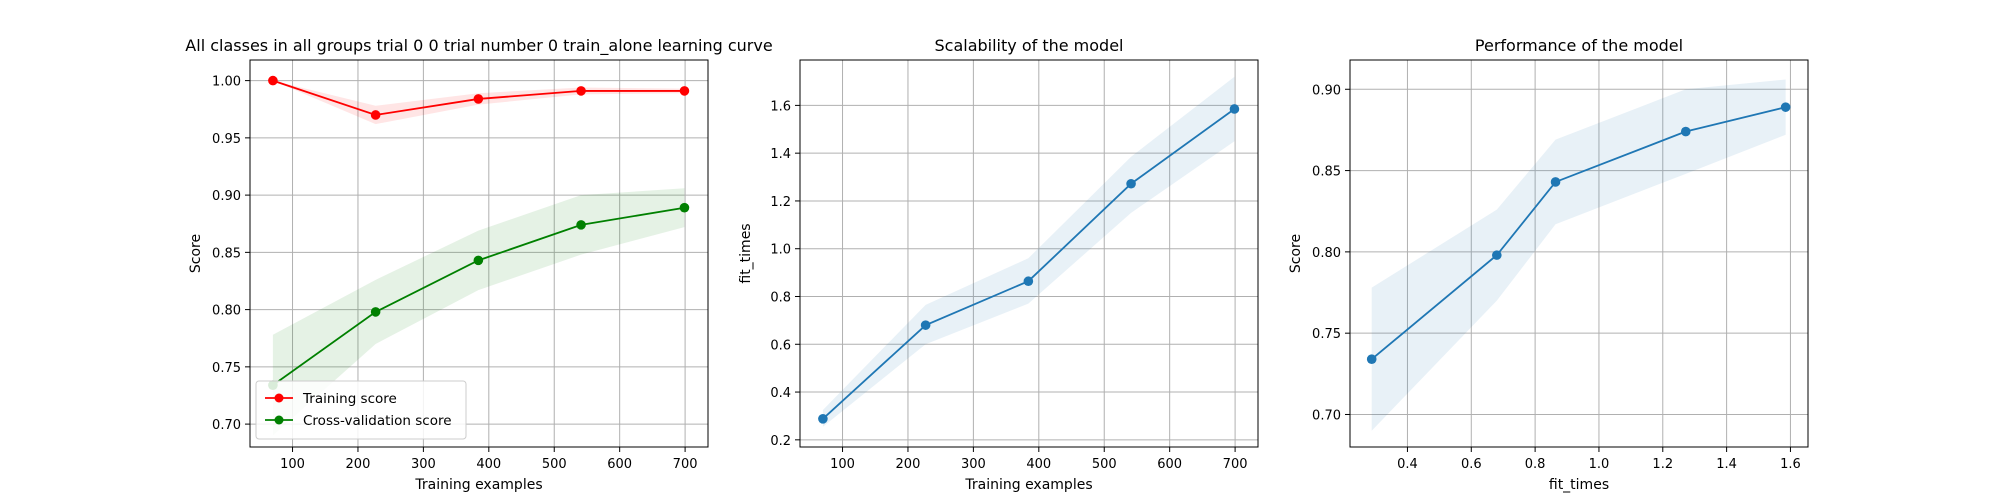 Image resolution: width=2000 pixels, height=500 pixels. Describe the element at coordinates (780, 441) in the screenshot. I see `y-tick-label: 0.2` at that location.